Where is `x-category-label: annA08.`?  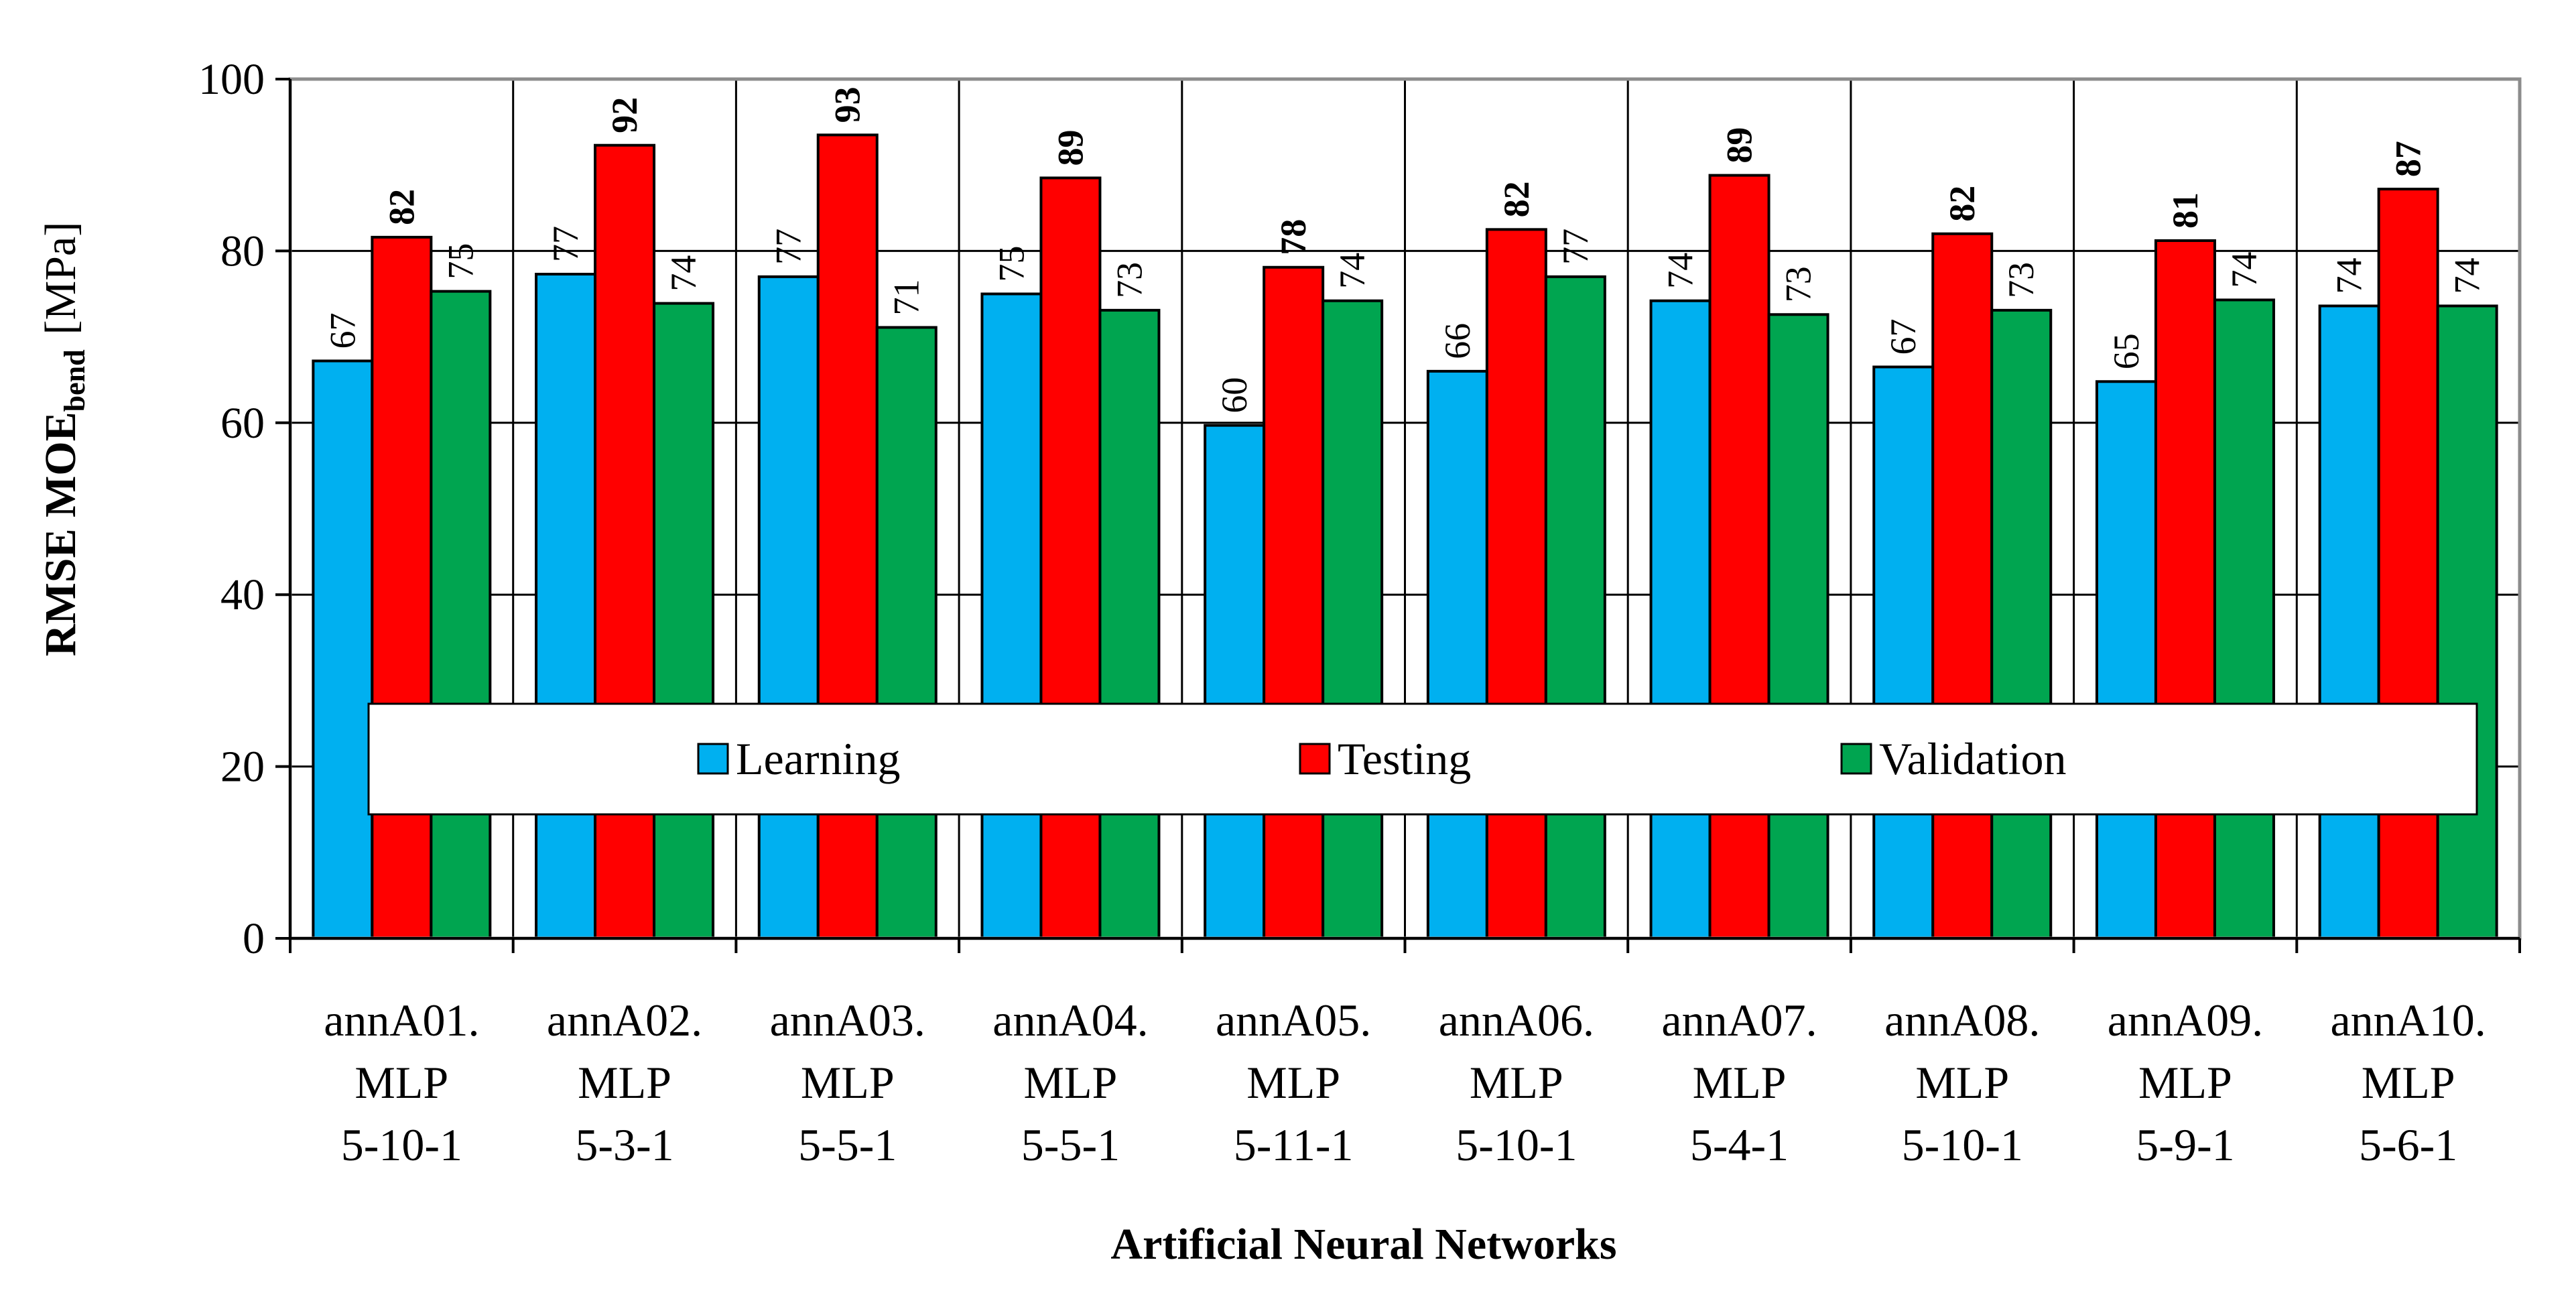
x-category-label: annA08. is located at coordinates (1962, 1020).